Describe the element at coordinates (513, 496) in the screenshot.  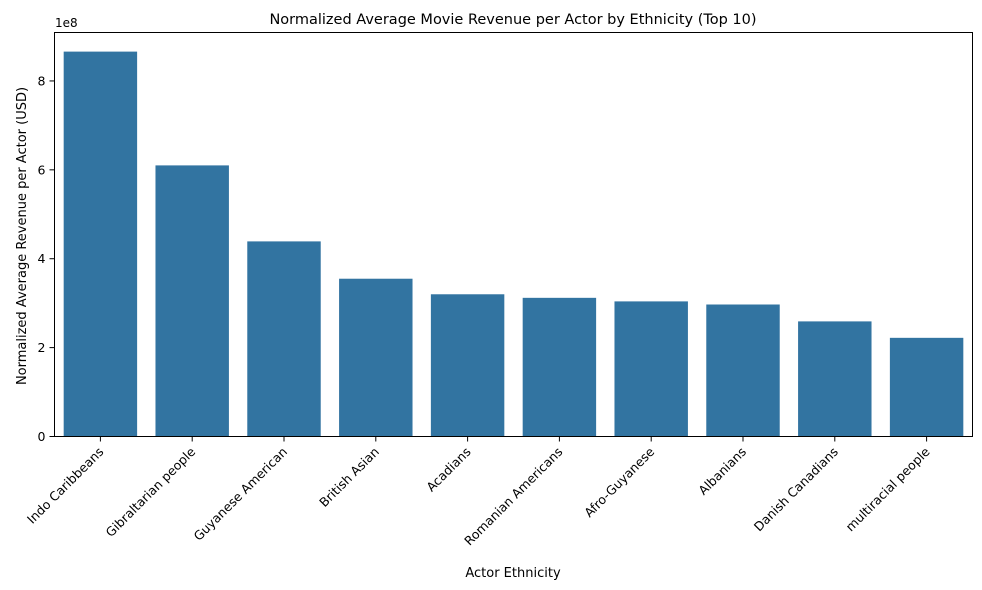
I see `x-tick-label: Romanian Americans` at that location.